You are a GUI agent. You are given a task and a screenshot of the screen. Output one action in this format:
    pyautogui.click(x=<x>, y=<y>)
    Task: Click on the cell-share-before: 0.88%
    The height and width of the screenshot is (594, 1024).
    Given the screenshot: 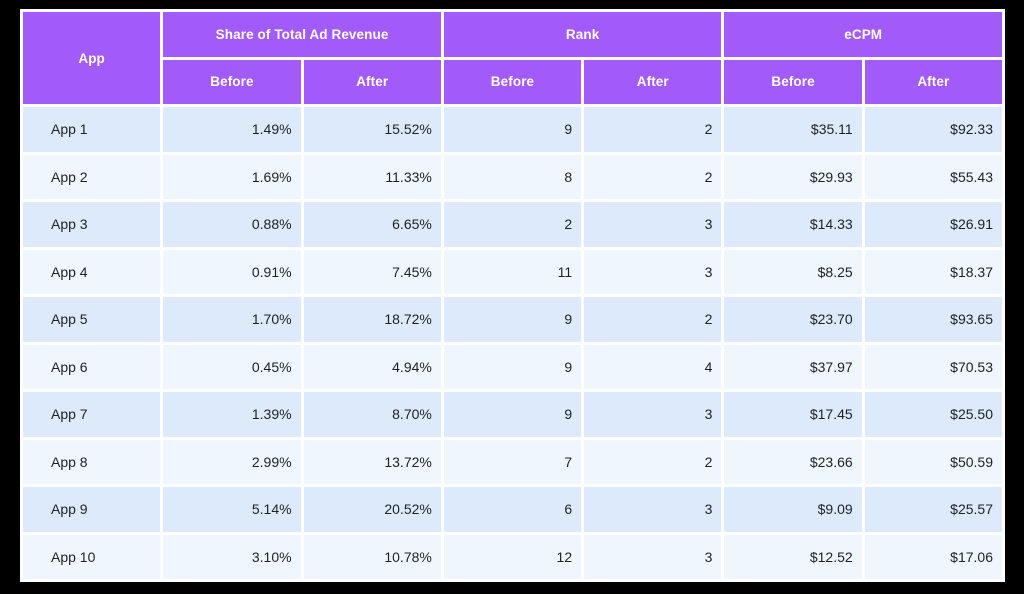 What is the action you would take?
    pyautogui.click(x=232, y=224)
    